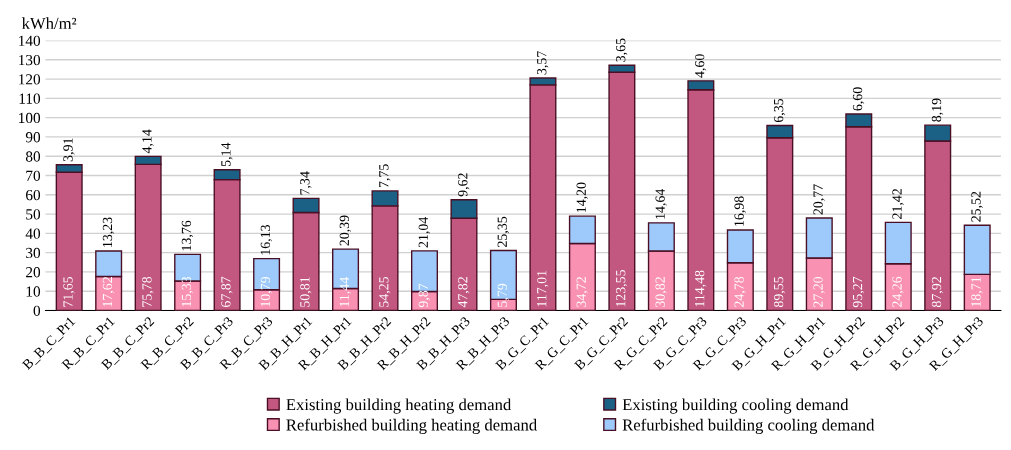 The image size is (1011, 450). Describe the element at coordinates (33, 137) in the screenshot. I see `y-tick-label: 90` at that location.